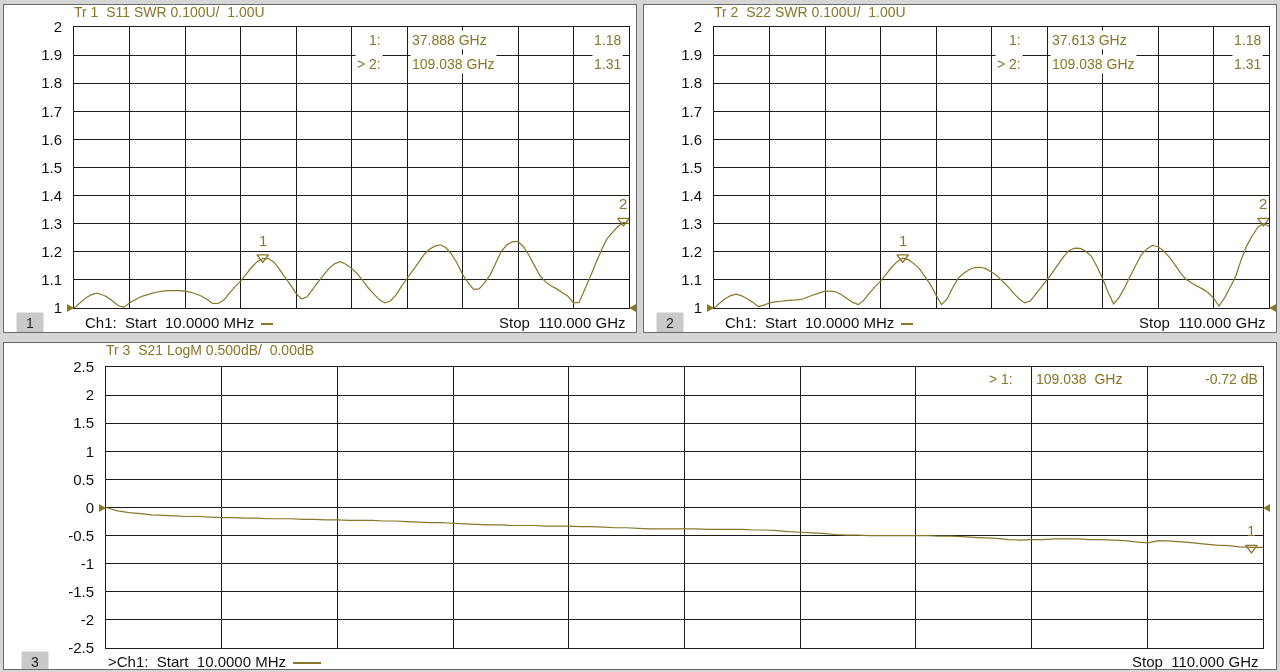 The image size is (1280, 672). I want to click on annotation: > 1:, so click(1001, 379).